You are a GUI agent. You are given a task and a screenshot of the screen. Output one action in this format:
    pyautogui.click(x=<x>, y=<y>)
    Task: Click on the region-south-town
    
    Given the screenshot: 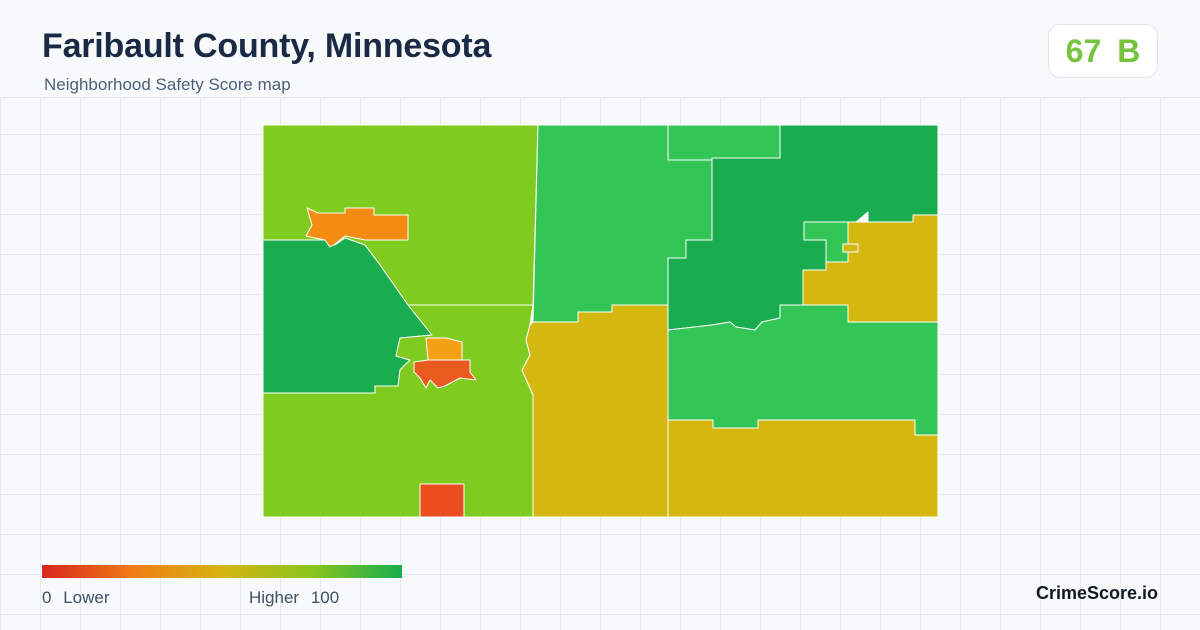 What is the action you would take?
    pyautogui.click(x=442, y=500)
    